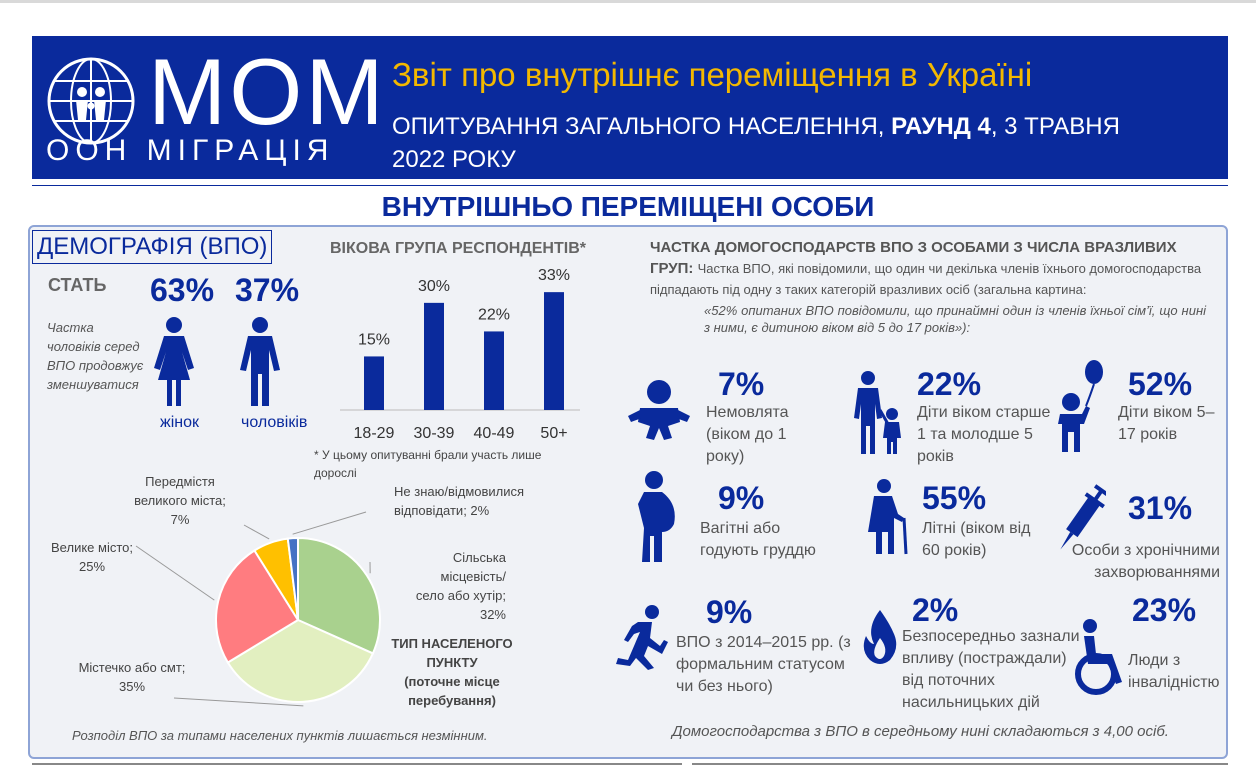 Image resolution: width=1256 pixels, height=767 pixels. Describe the element at coordinates (374, 339) in the screenshot. I see `age-bar-value-label: 15%` at that location.